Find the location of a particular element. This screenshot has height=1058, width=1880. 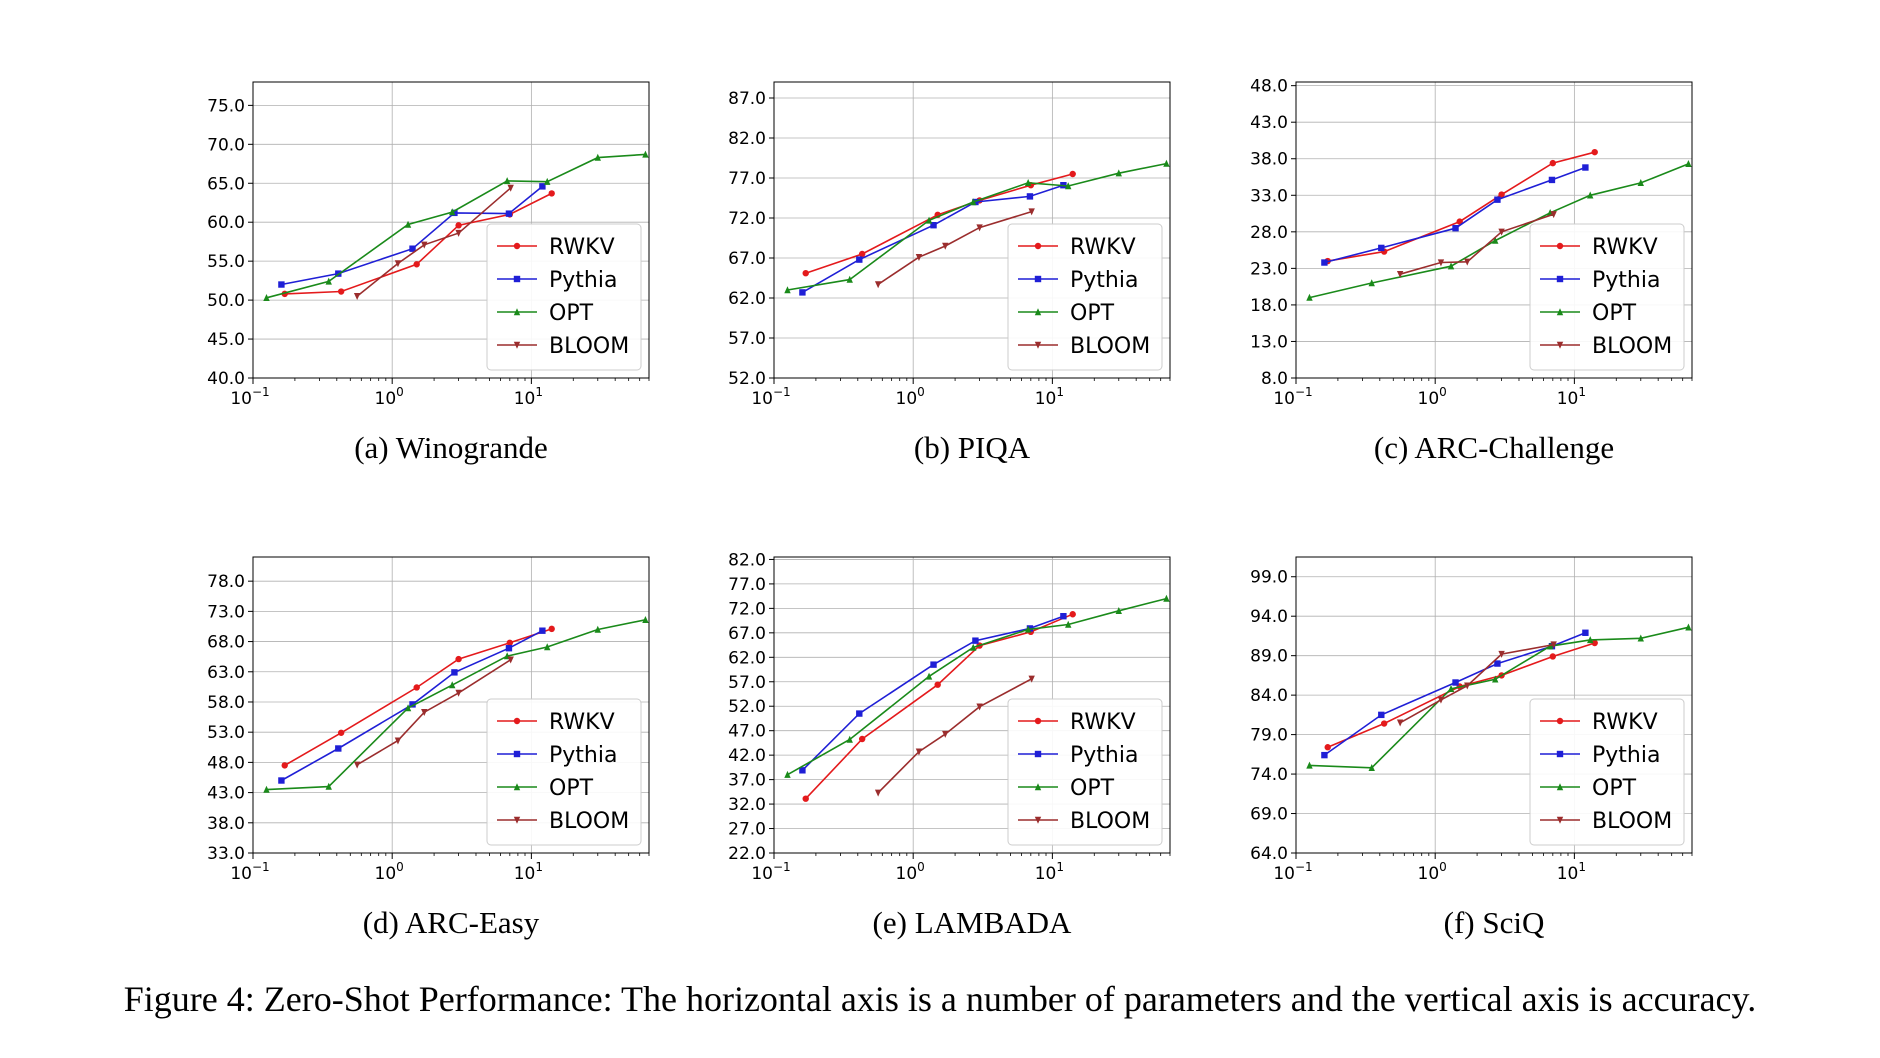

series-line-pythia is located at coordinates (1455, 215).